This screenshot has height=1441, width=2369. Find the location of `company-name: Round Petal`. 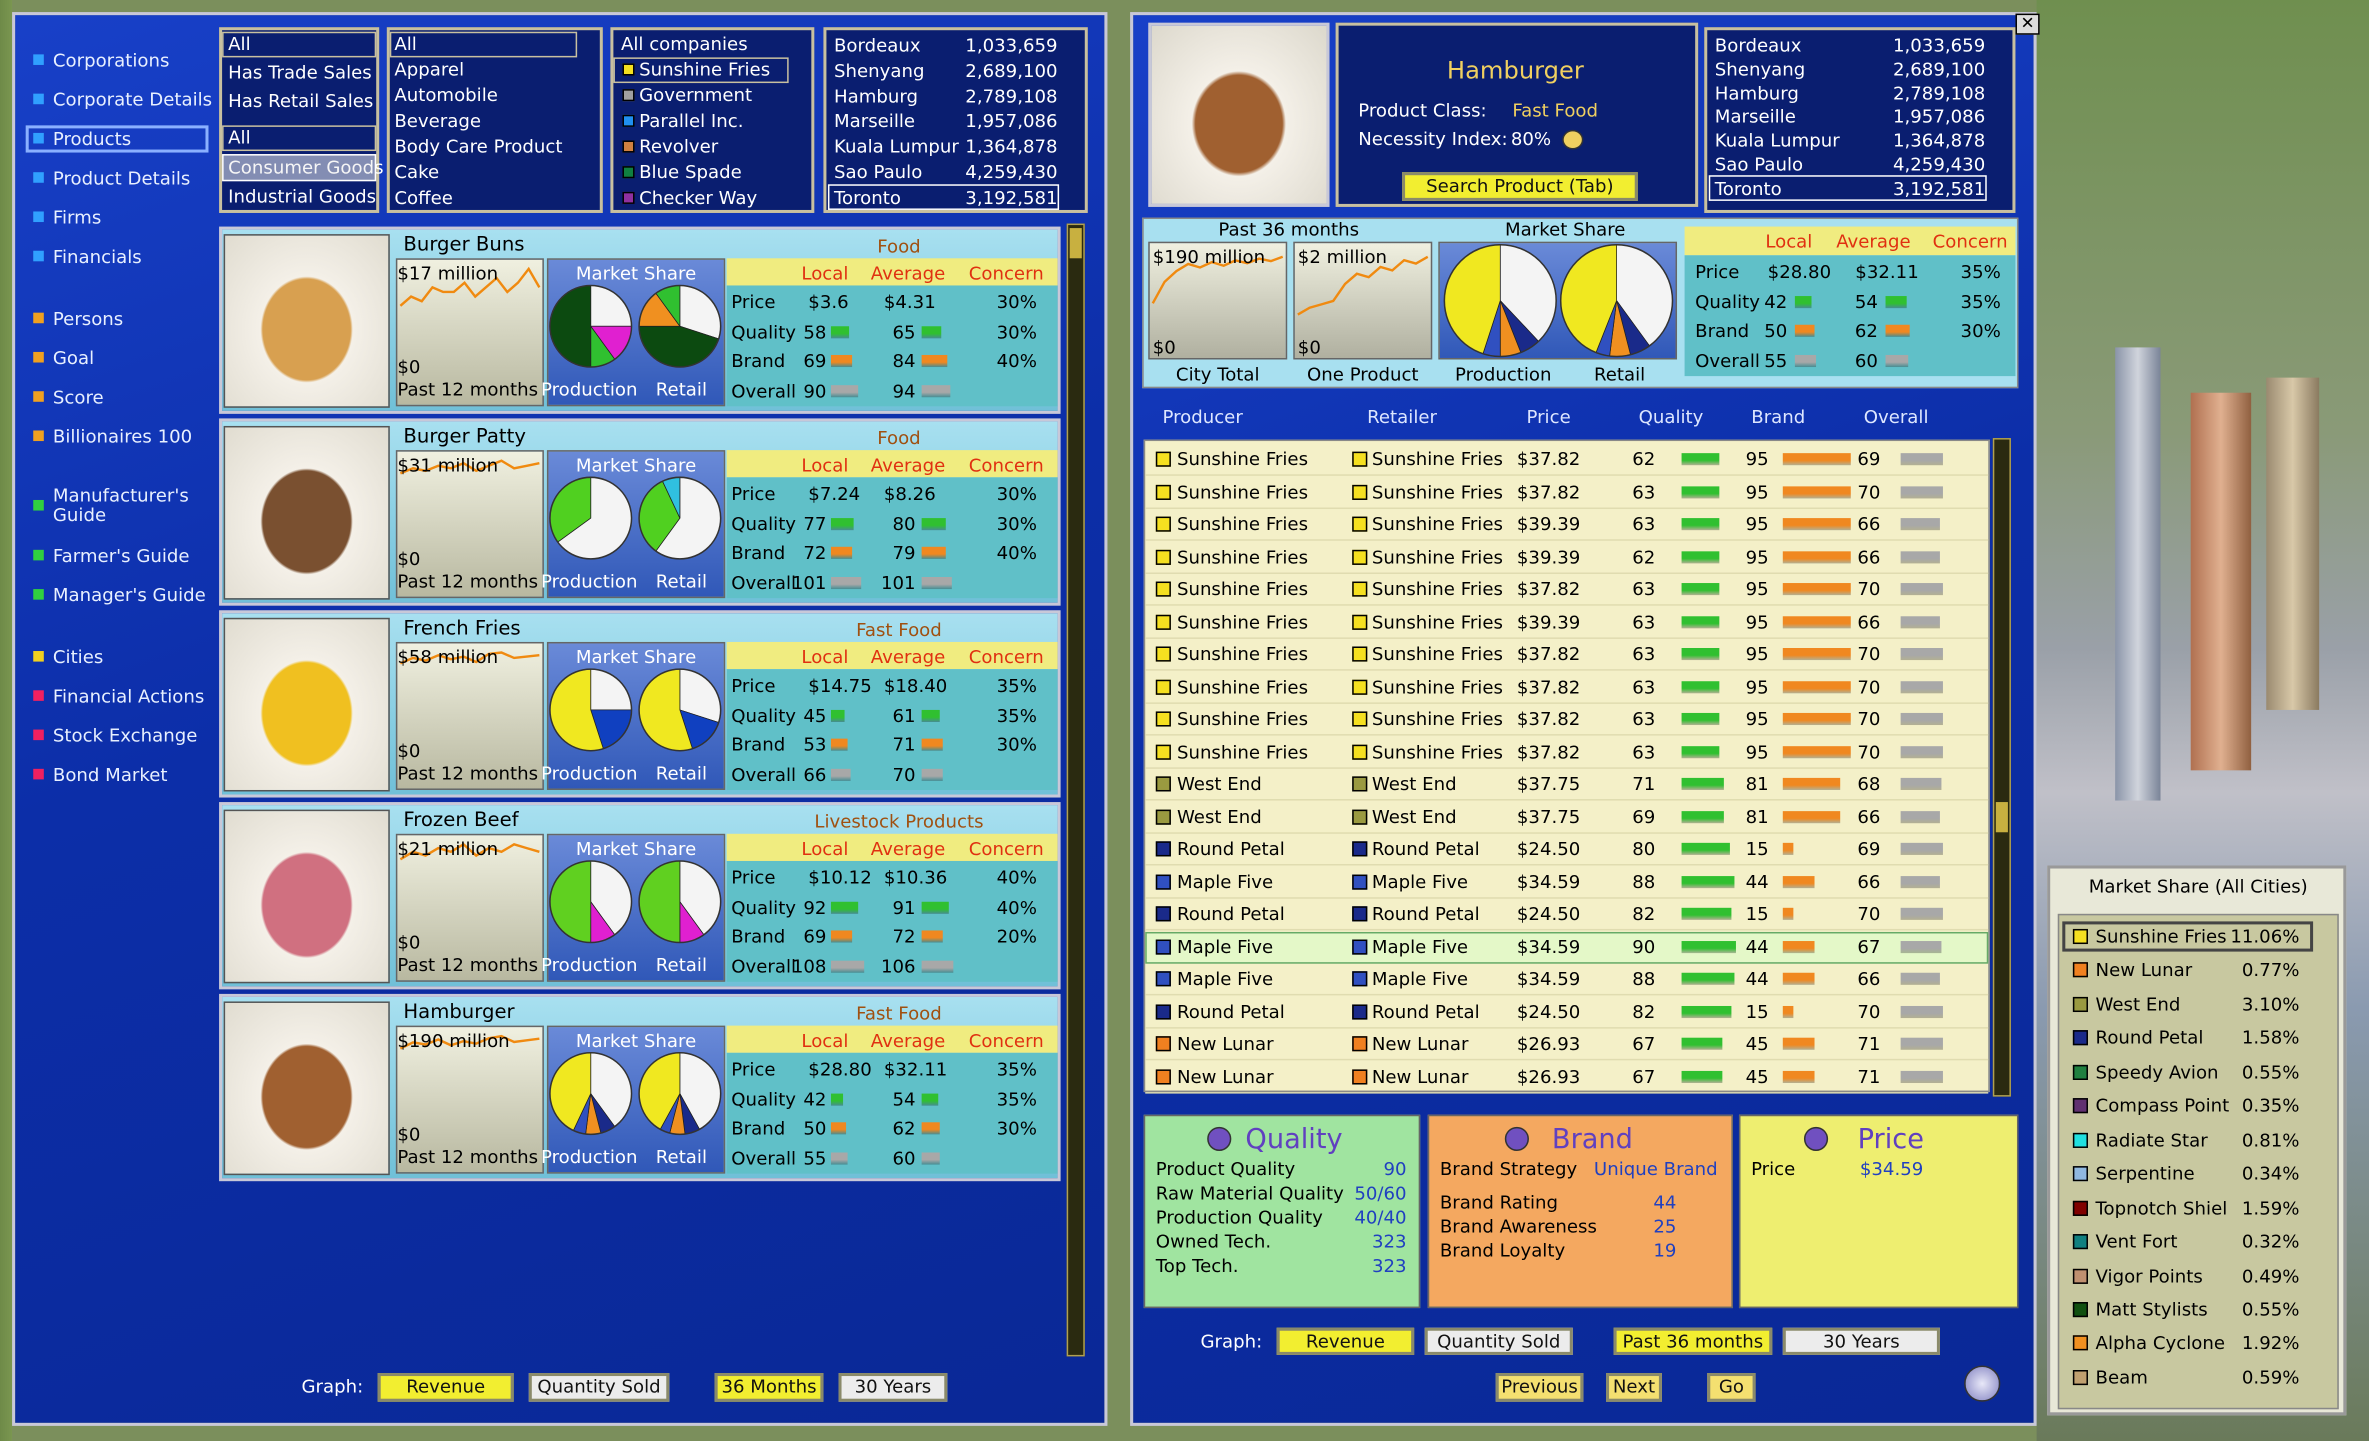

company-name: Round Petal is located at coordinates (2149, 1038).